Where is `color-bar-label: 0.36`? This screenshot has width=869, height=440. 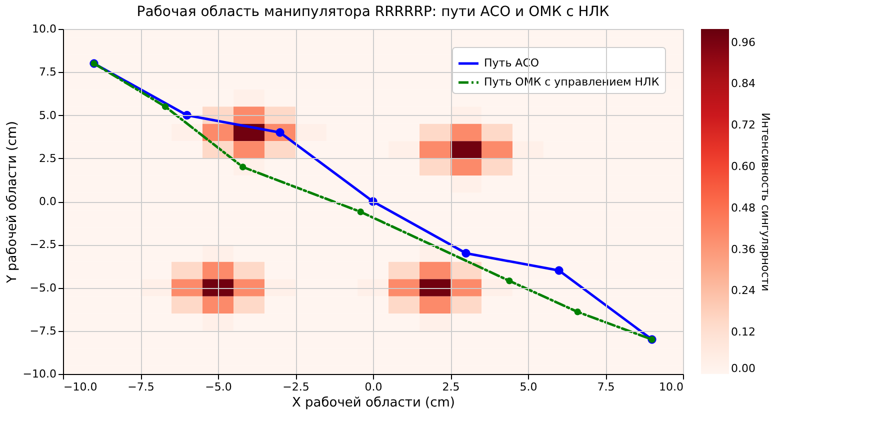
color-bar-label: 0.36 is located at coordinates (743, 249).